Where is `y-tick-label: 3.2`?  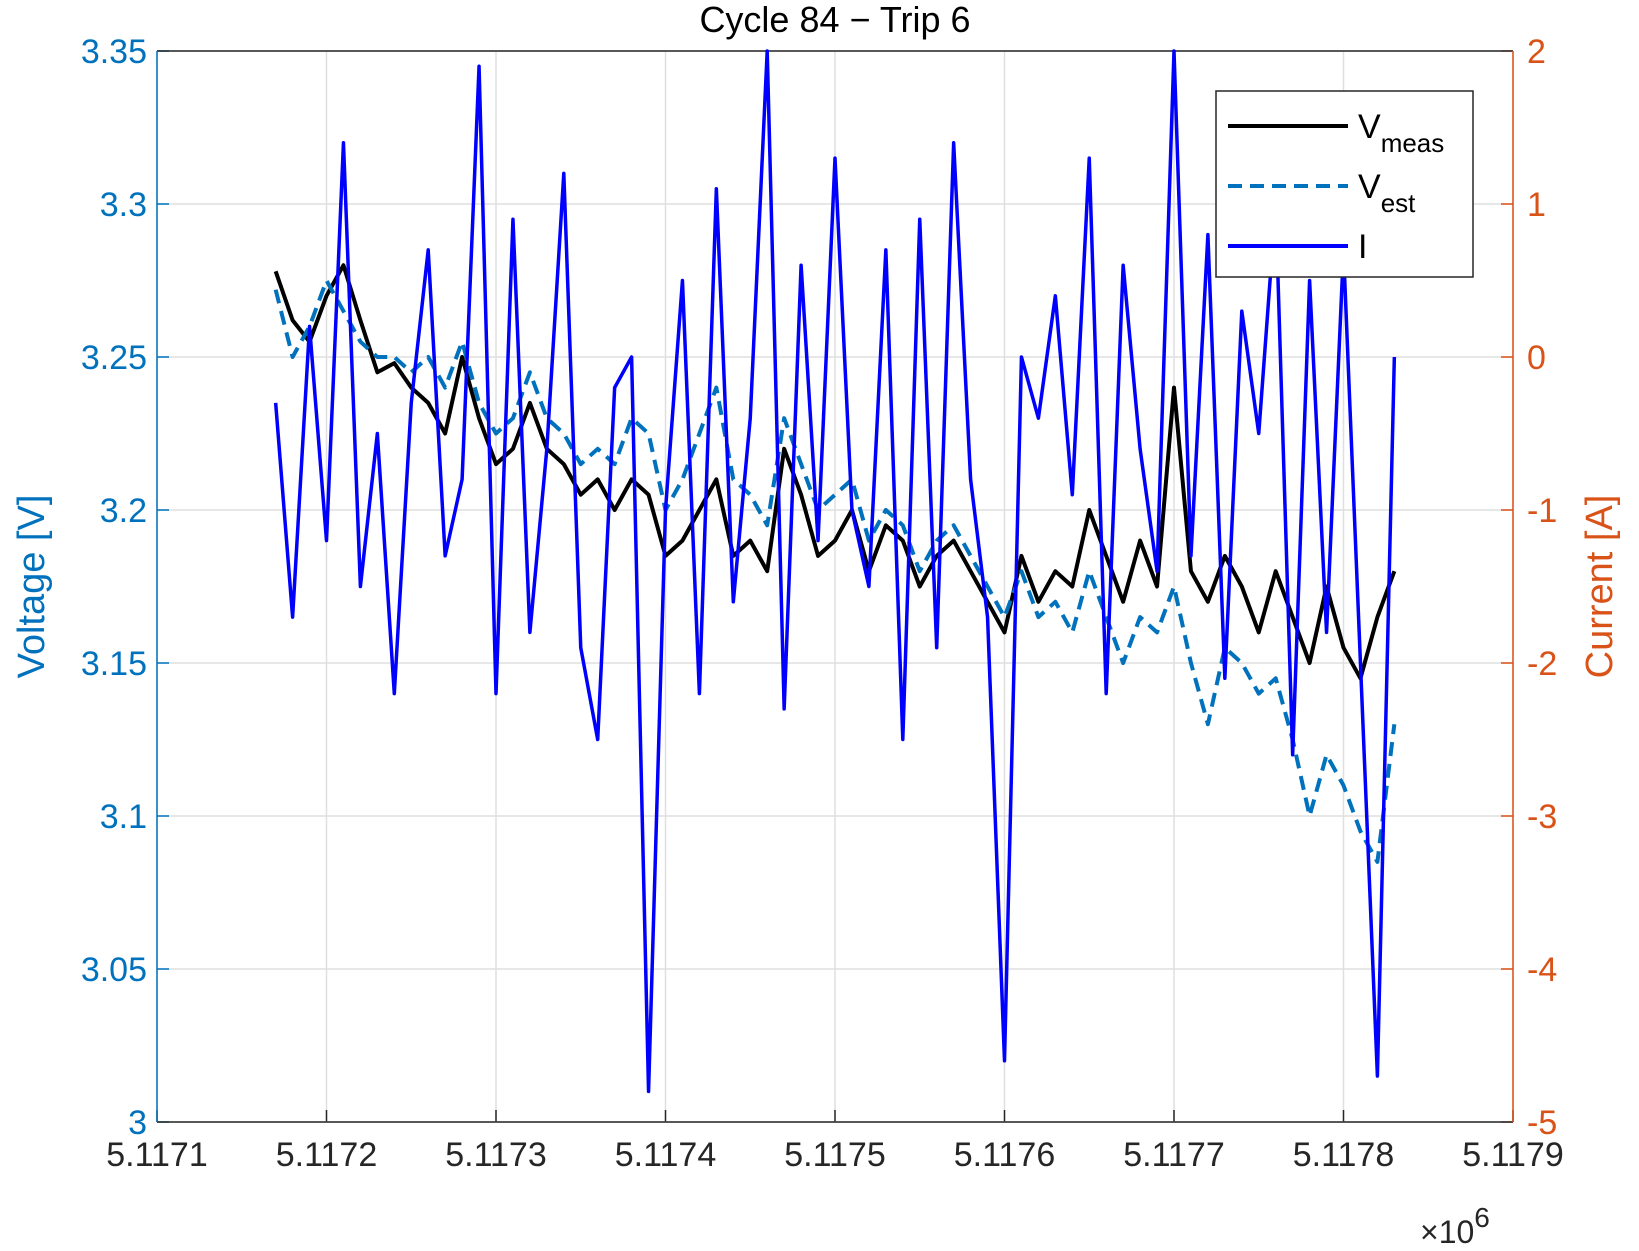 y-tick-label: 3.2 is located at coordinates (123, 511).